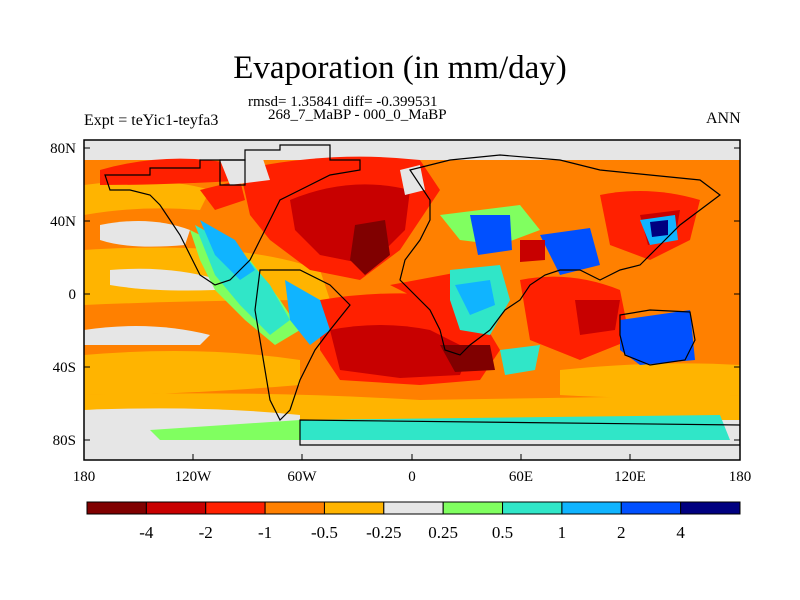  I want to click on colorbar-label: 2, so click(621, 532).